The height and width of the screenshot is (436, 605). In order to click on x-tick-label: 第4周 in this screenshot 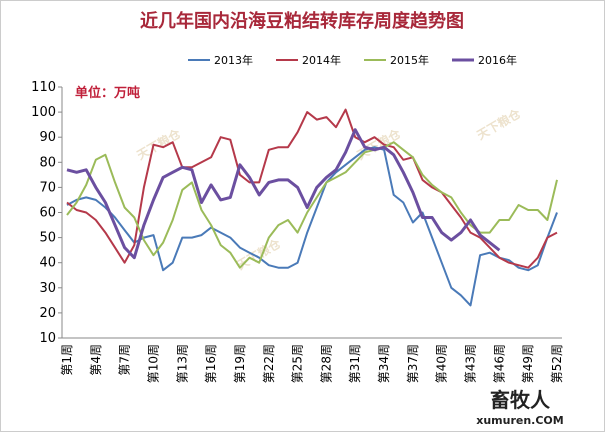, I will do `click(96, 360)`.